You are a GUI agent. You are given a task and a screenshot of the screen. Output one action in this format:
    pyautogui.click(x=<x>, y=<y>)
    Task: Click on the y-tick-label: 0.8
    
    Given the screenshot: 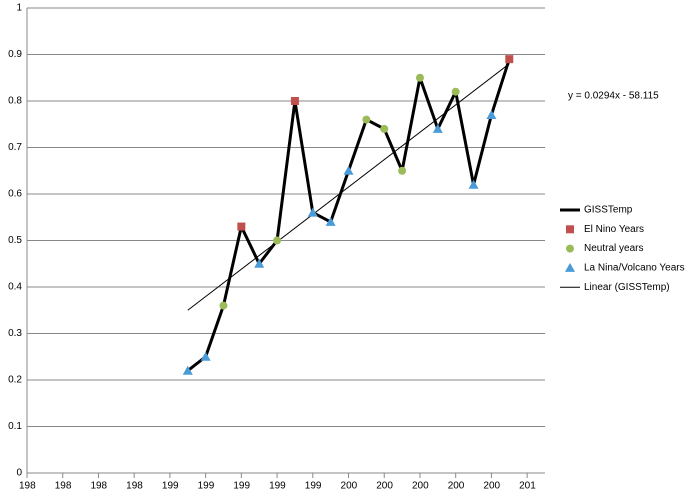 What is the action you would take?
    pyautogui.click(x=15, y=101)
    